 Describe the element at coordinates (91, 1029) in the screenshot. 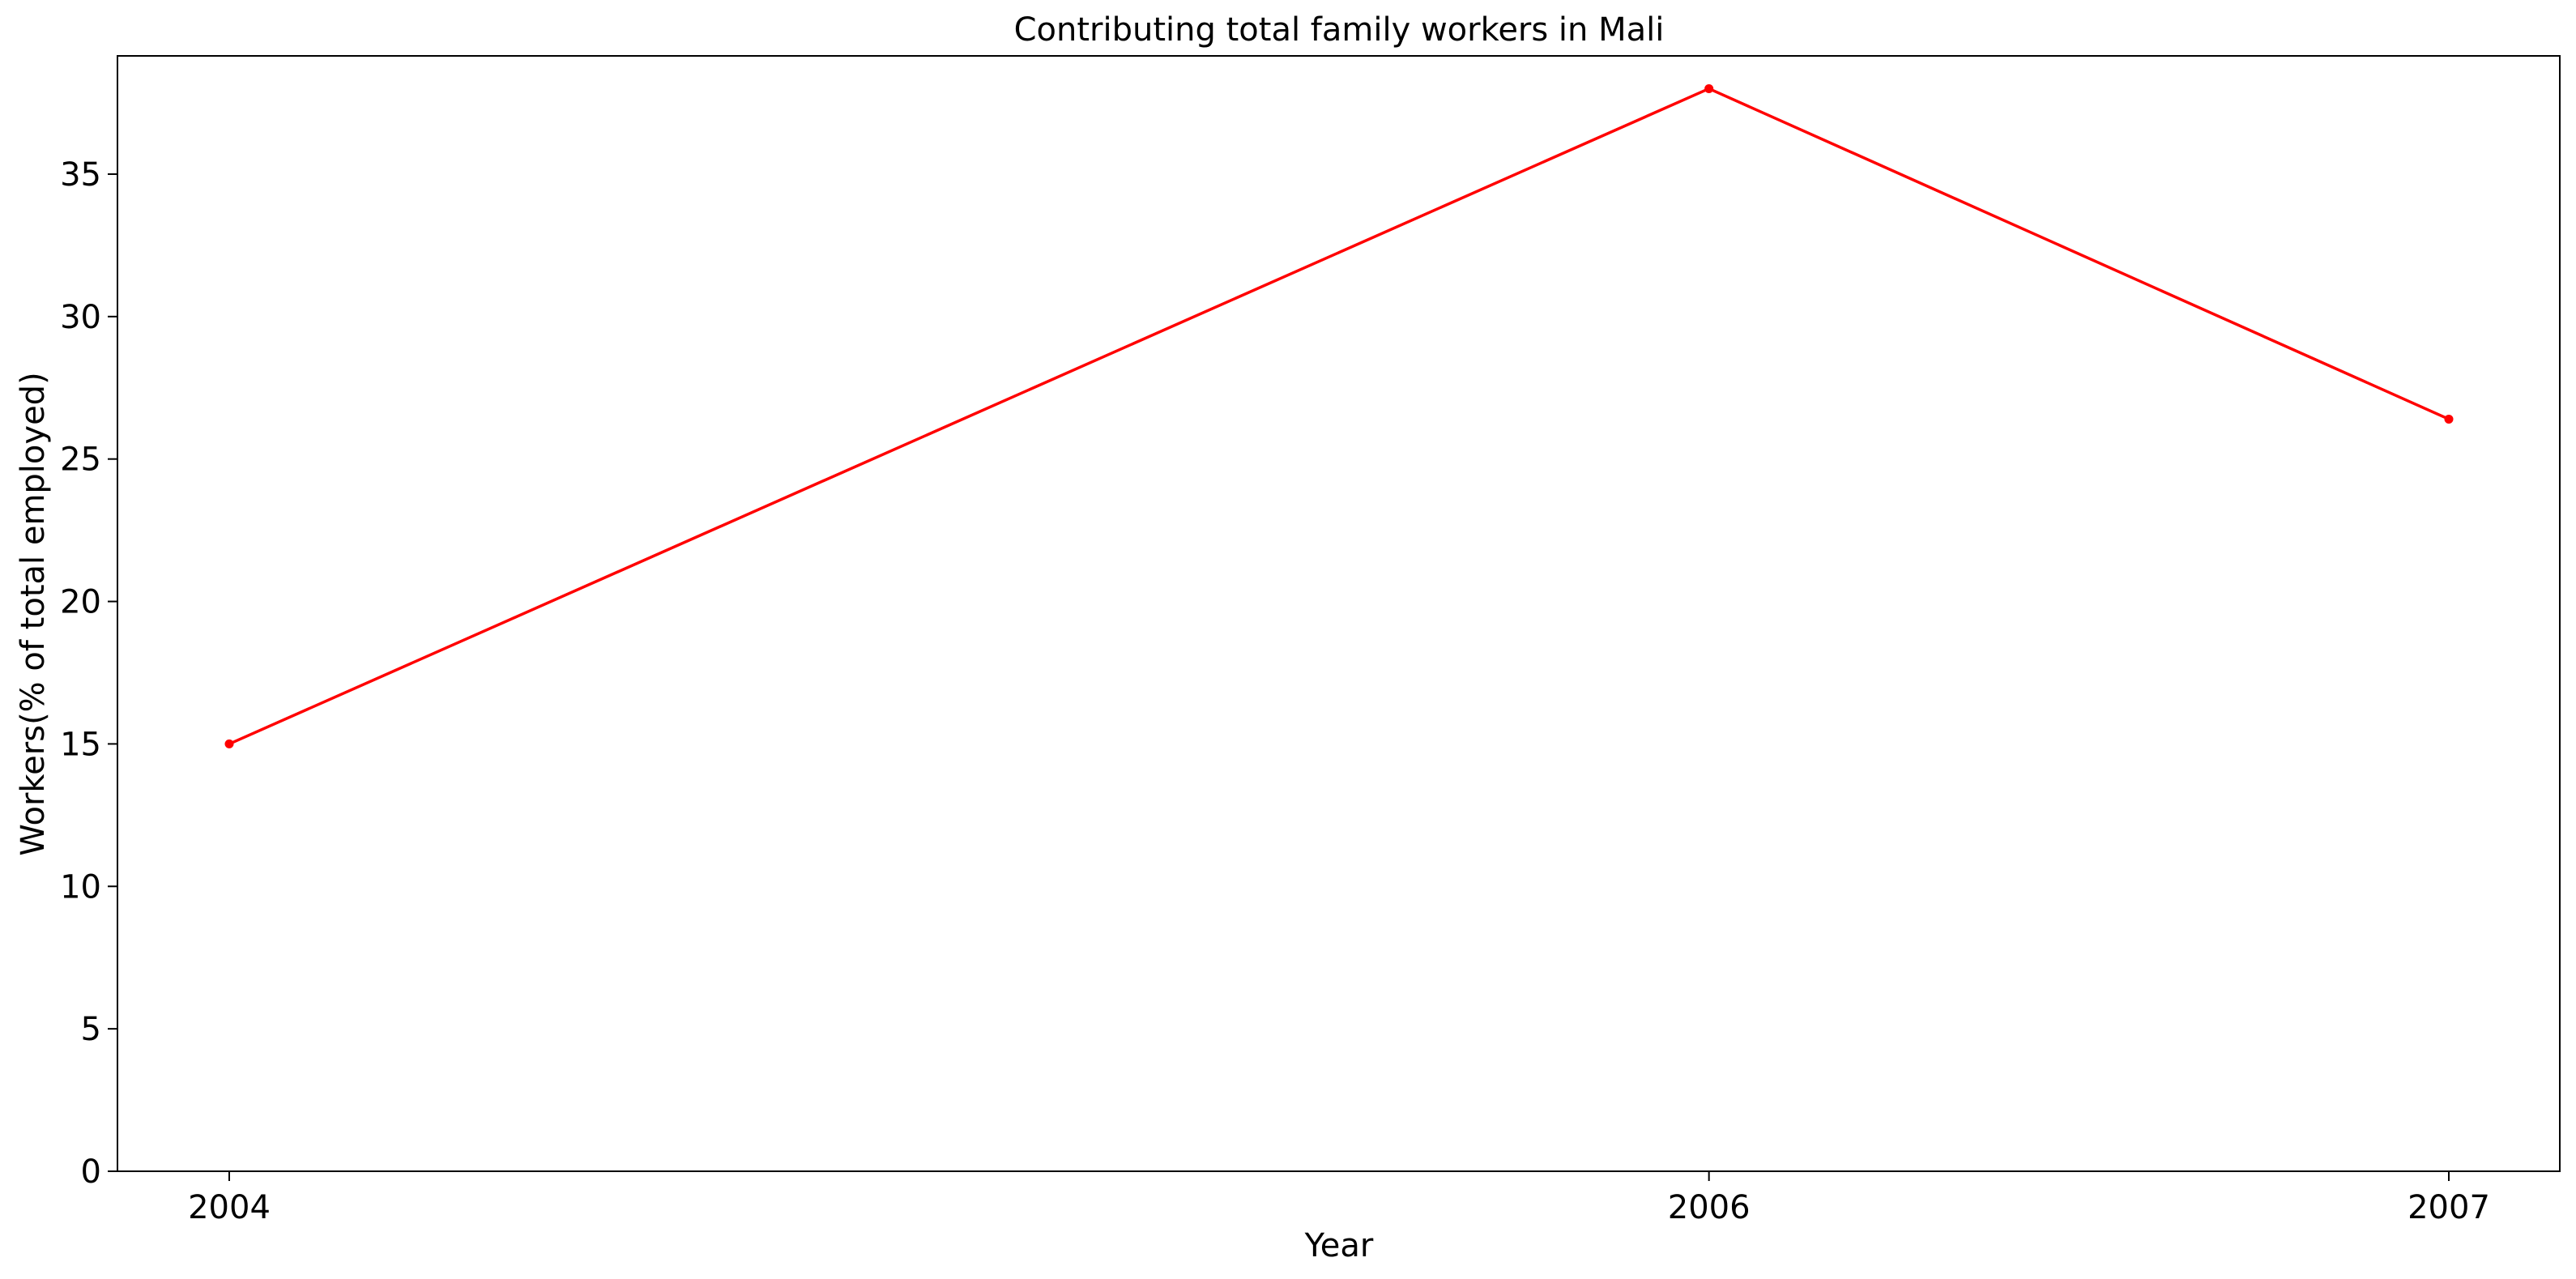

I see `y-tick-label: 5` at that location.